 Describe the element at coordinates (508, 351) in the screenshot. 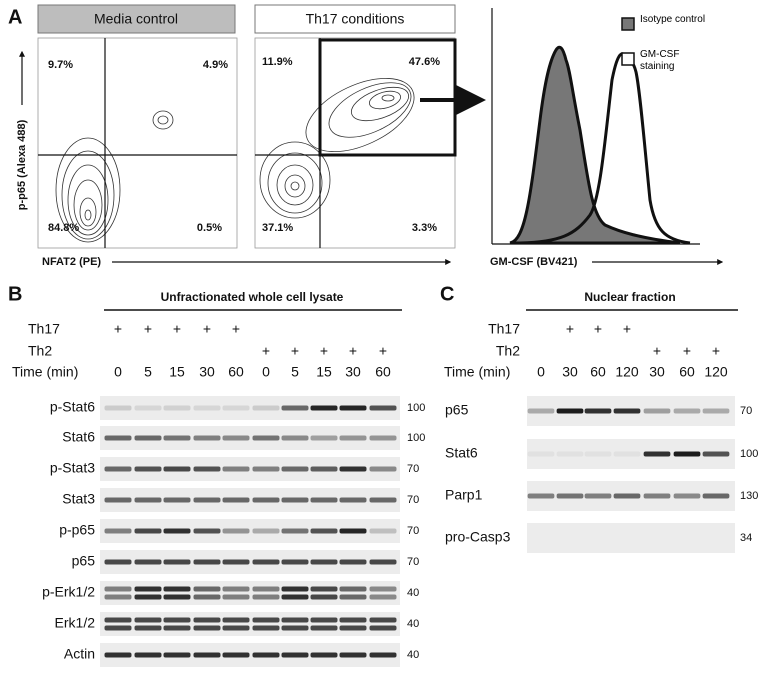

I see `row-label: Th2` at that location.